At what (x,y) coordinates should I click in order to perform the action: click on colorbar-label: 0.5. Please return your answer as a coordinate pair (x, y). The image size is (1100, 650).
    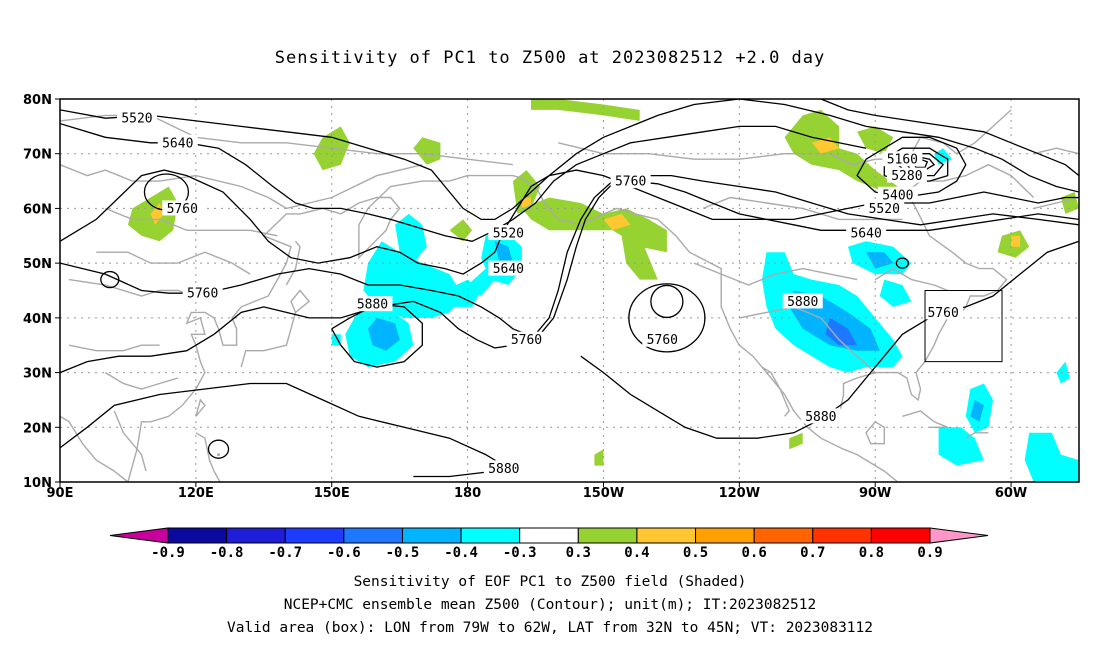
    Looking at the image, I should click on (695, 553).